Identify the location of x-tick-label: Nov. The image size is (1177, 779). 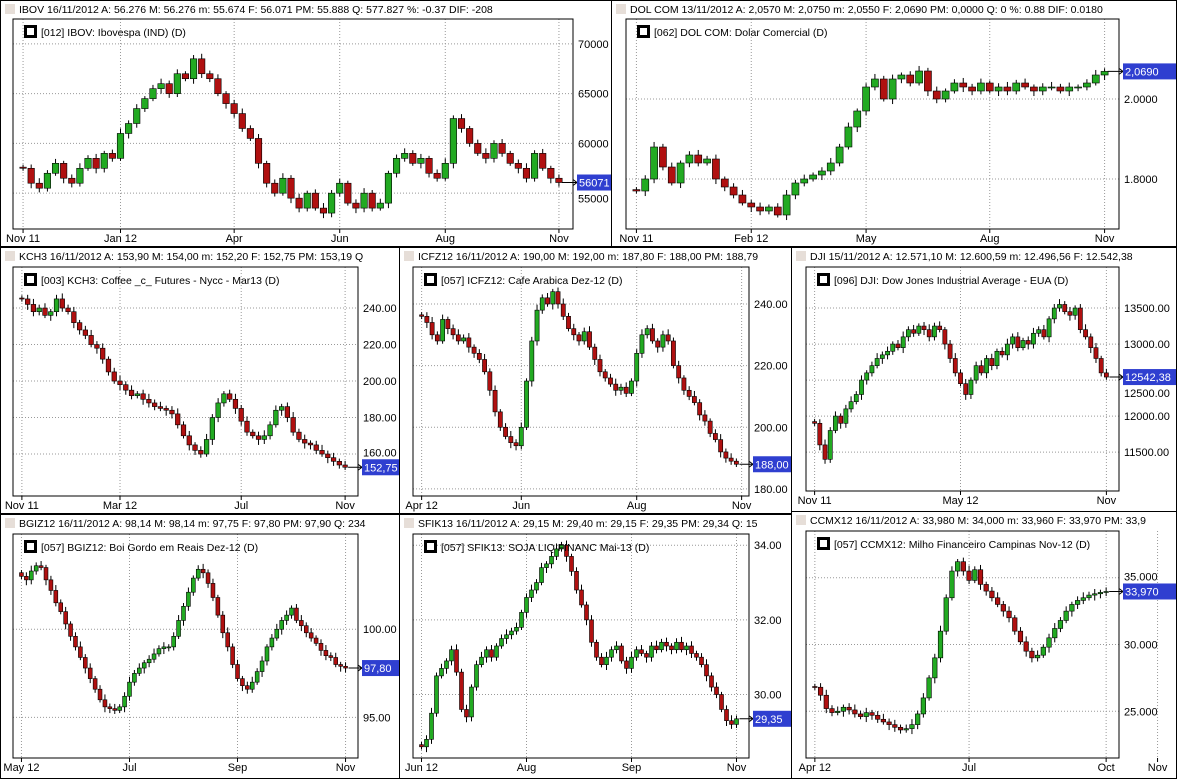
(1105, 239).